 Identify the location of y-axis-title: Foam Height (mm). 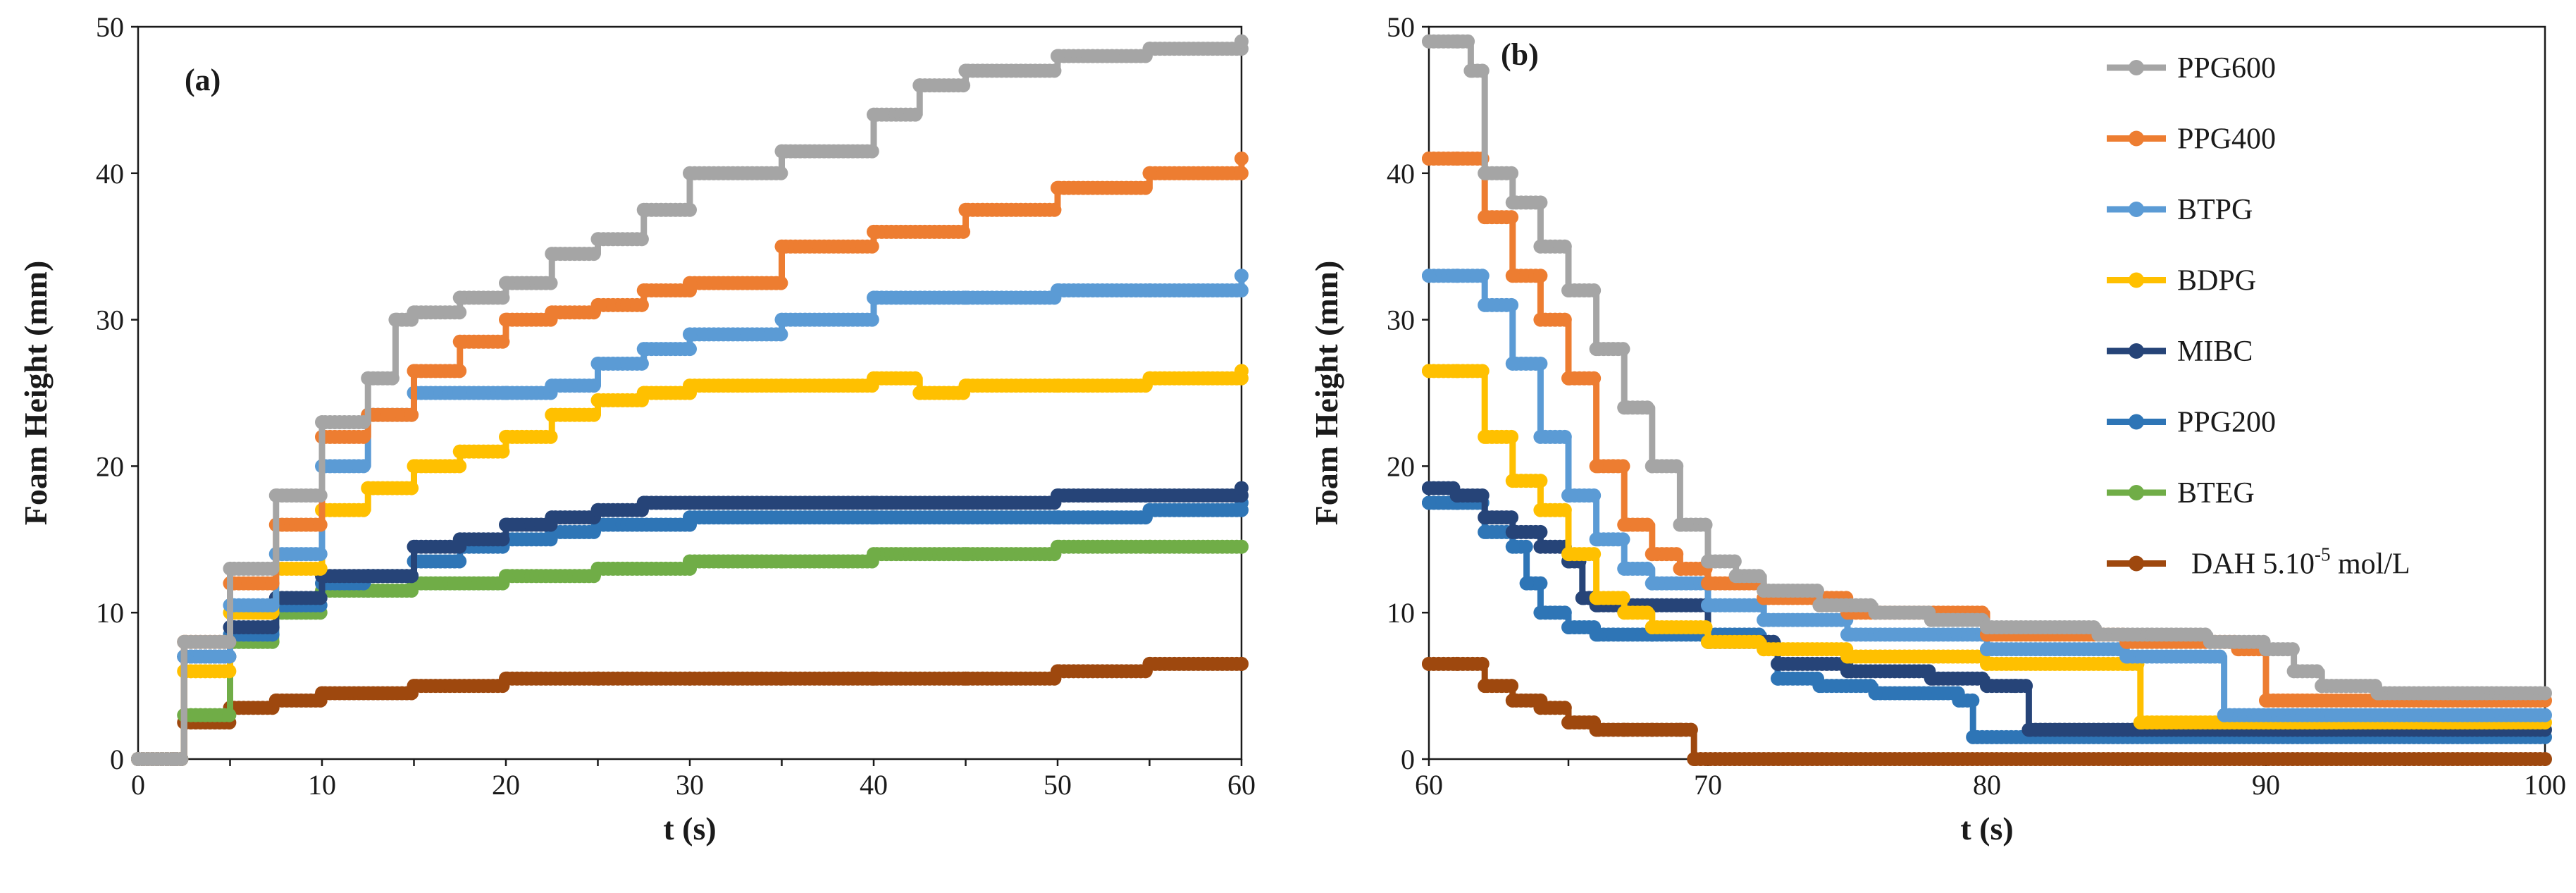
(36, 393).